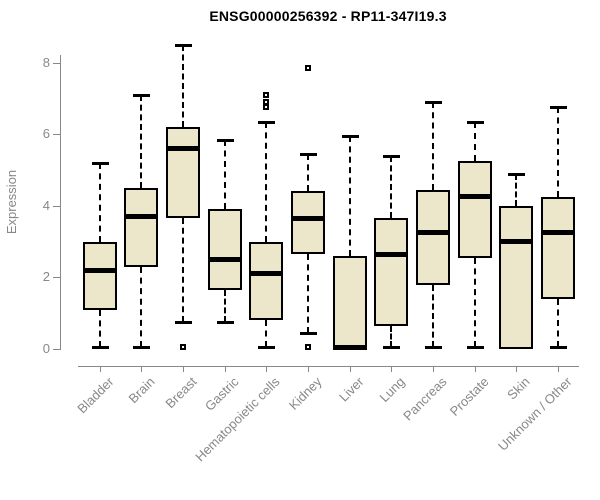 The image size is (600, 500). What do you see at coordinates (60, 202) in the screenshot?
I see `y-axis-line` at bounding box center [60, 202].